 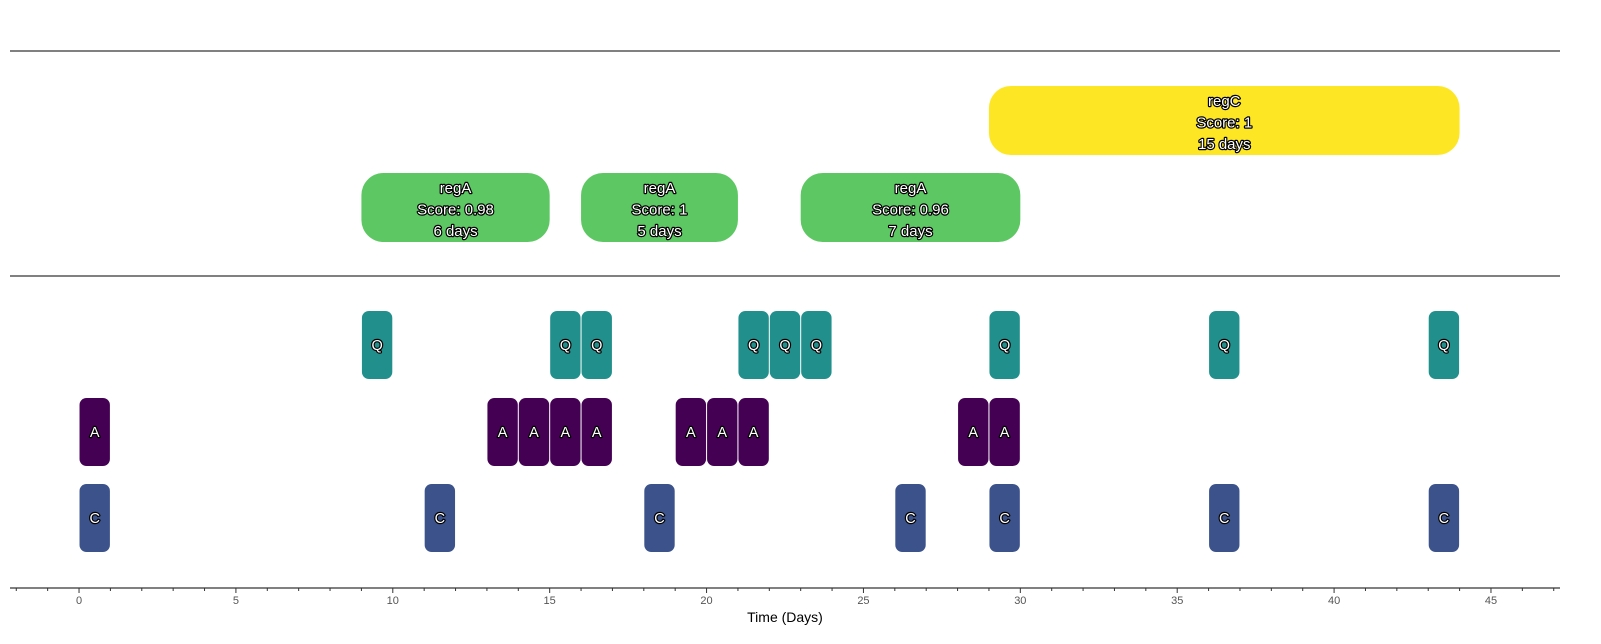 I want to click on regimen-score: Score: 0.98, so click(x=455, y=210).